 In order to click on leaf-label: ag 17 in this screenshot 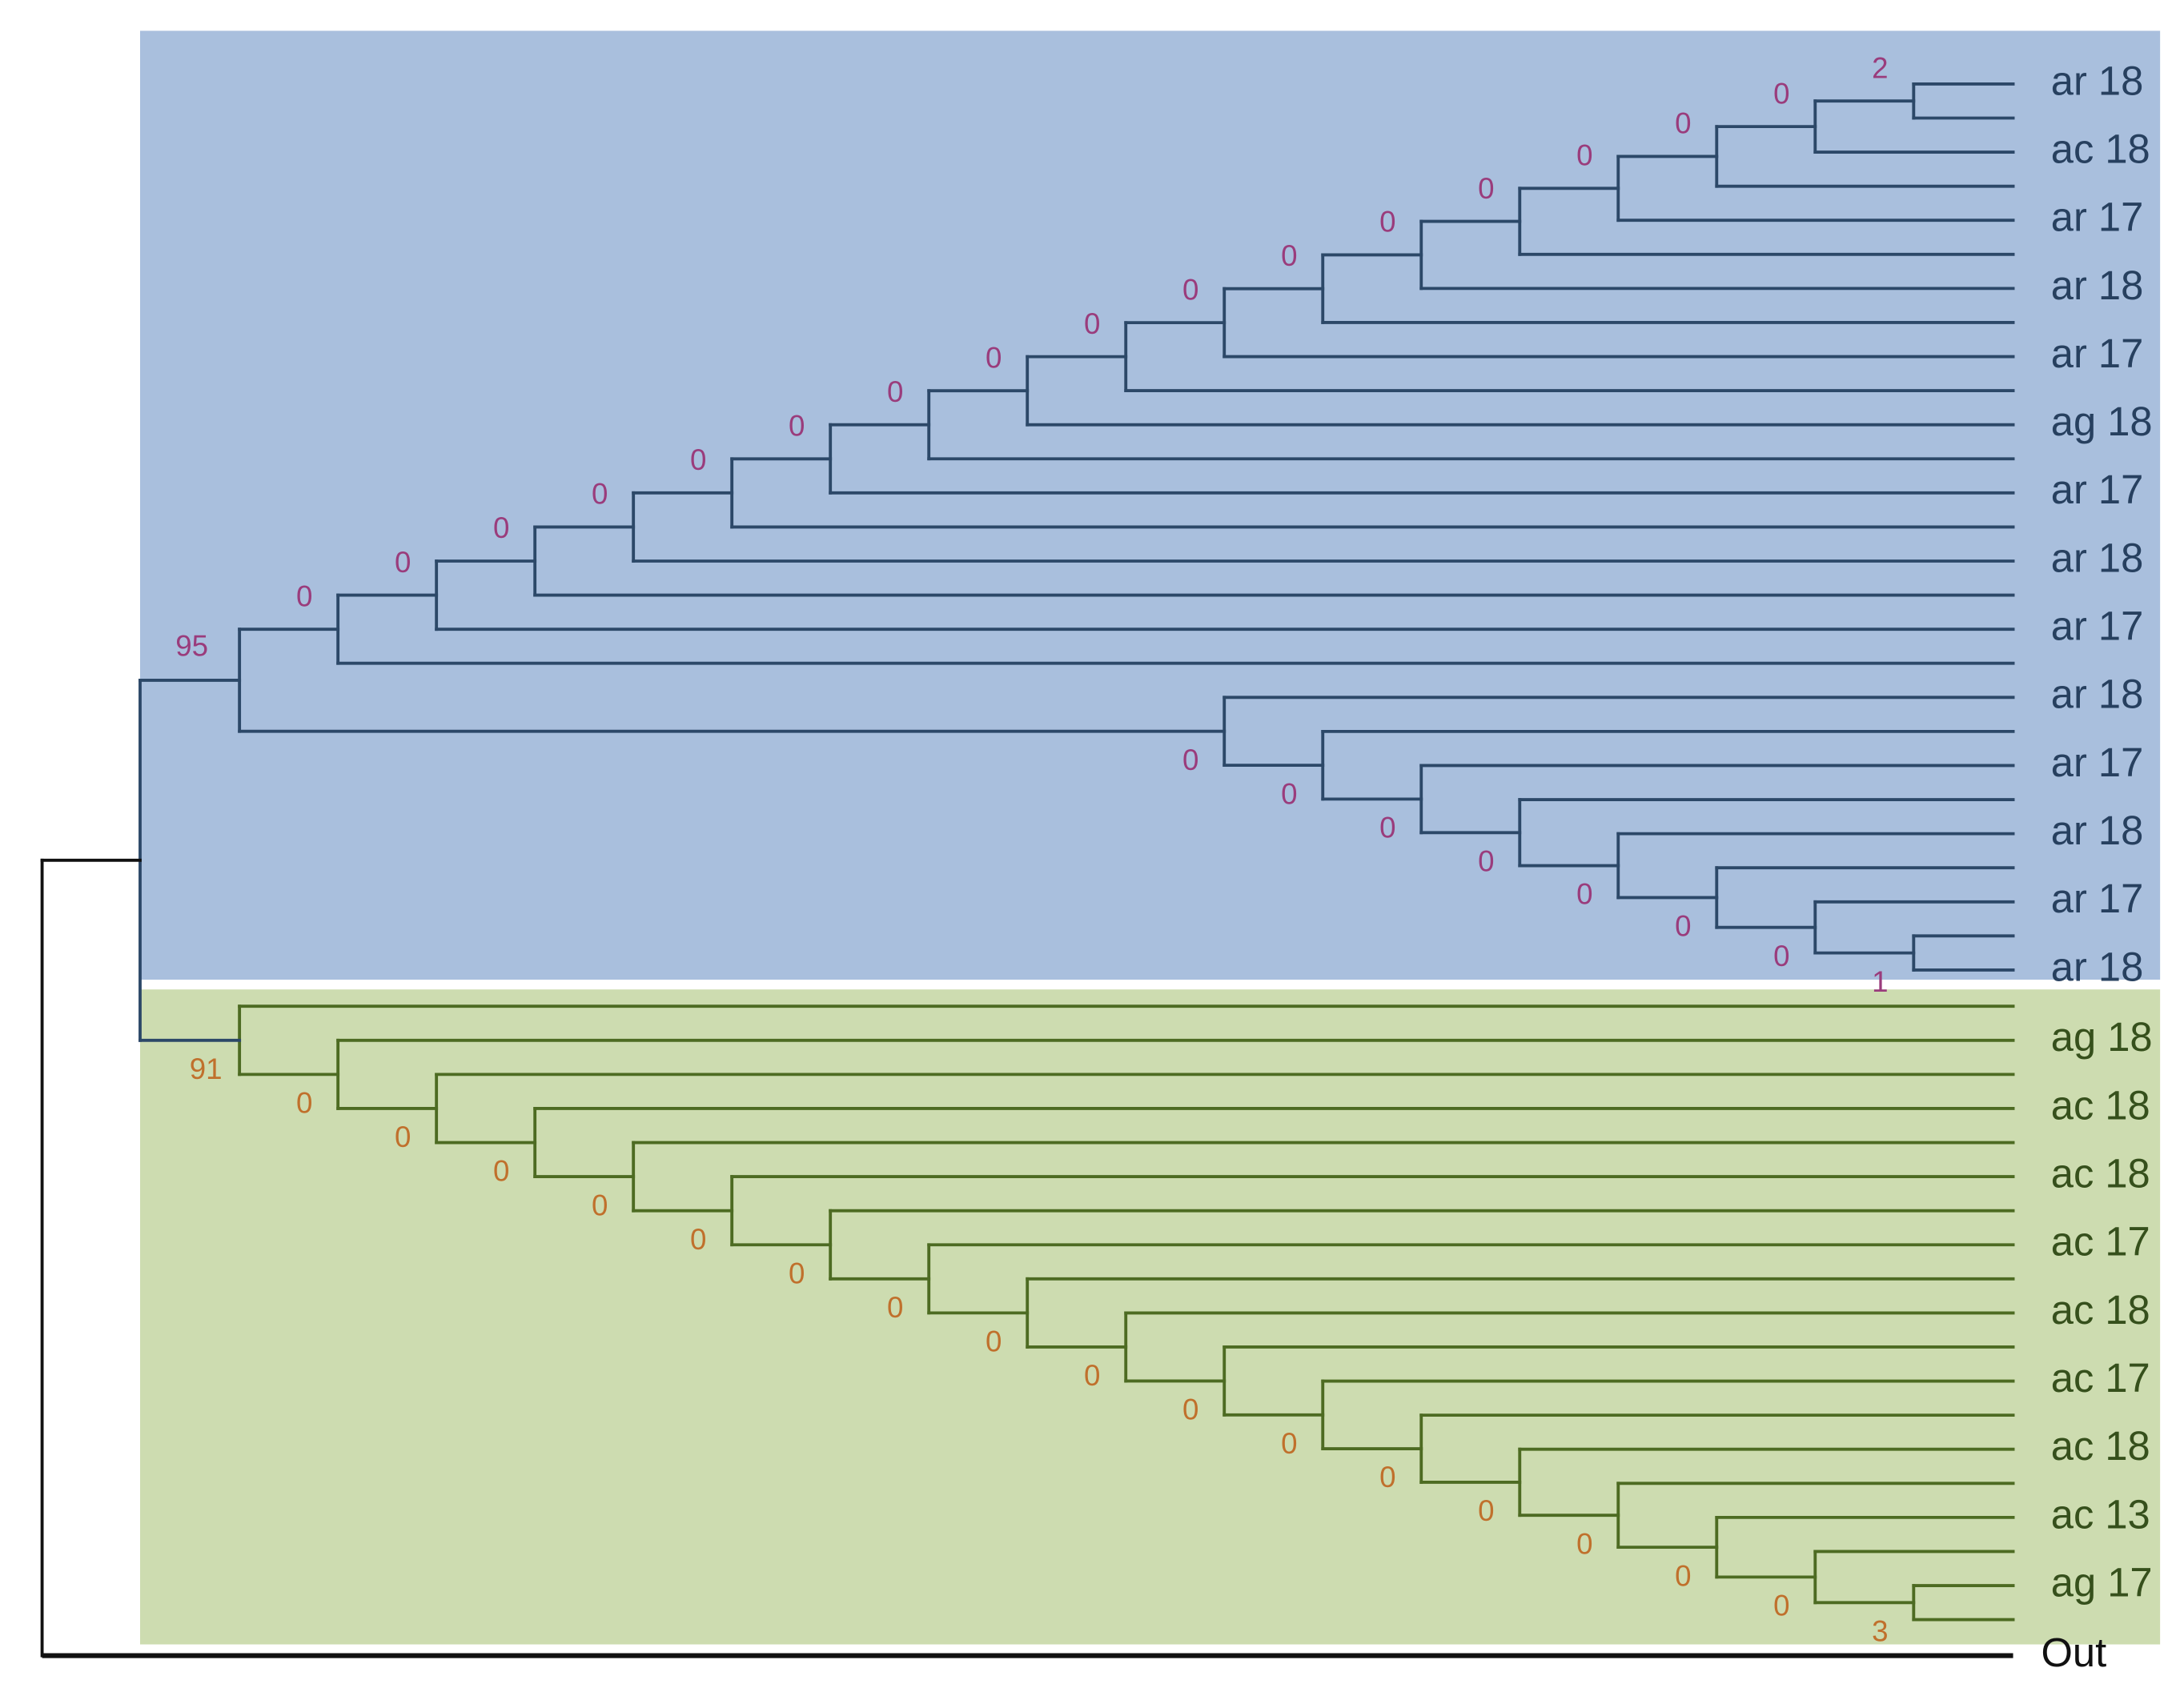, I will do `click(2102, 1582)`.